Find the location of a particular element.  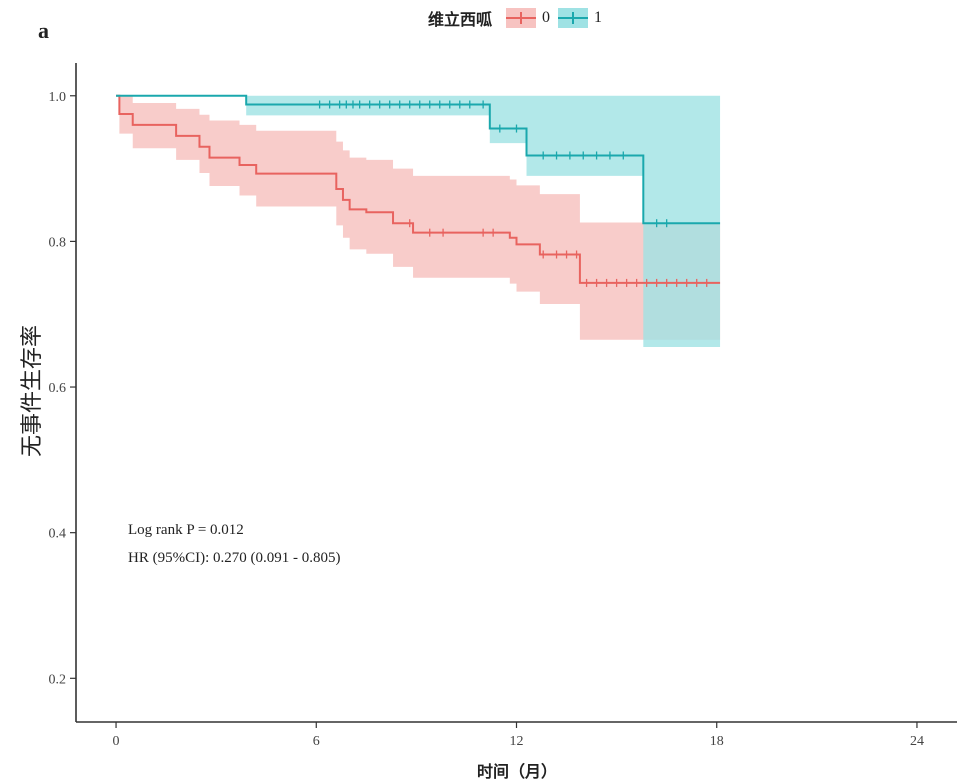

legend-item-1: 1 is located at coordinates (580, 18).